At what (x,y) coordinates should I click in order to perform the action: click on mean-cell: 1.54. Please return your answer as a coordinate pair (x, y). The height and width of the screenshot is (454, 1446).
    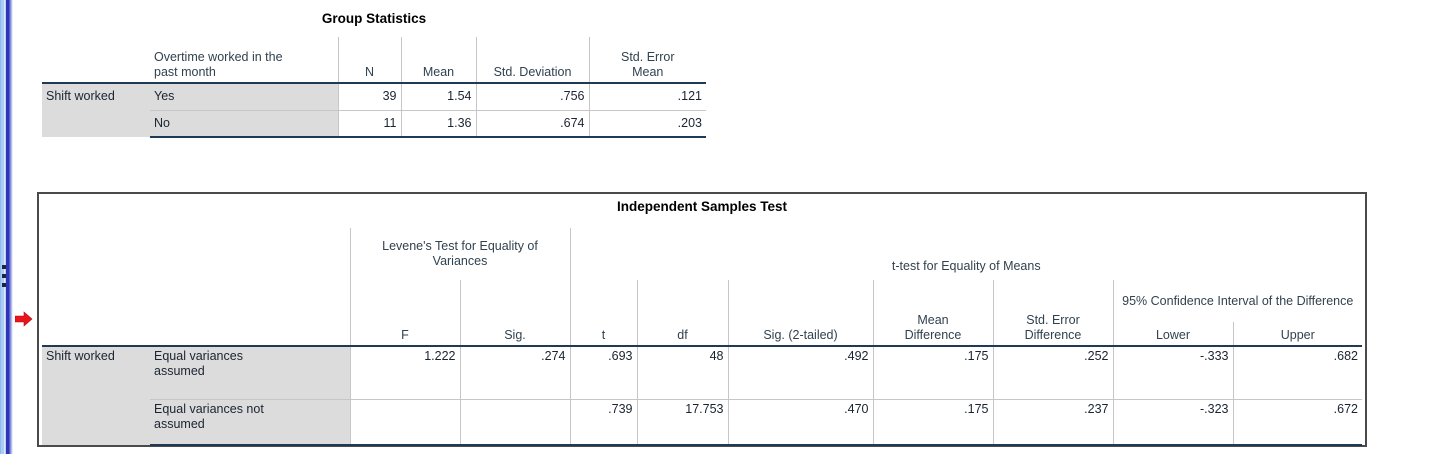
    Looking at the image, I should click on (438, 97).